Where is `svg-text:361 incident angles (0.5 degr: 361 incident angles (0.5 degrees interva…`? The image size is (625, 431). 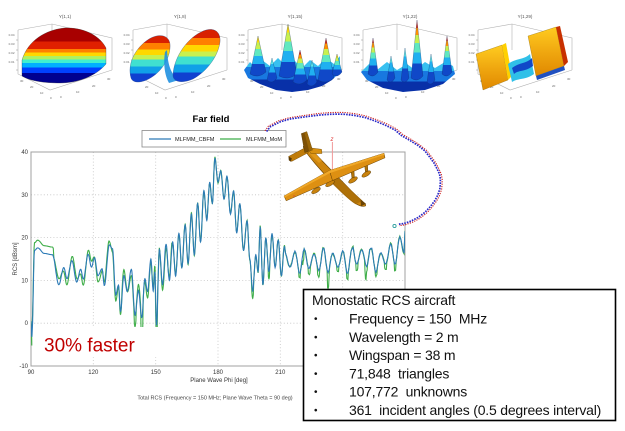 svg-text:361 incident angles (0.5 degr: 361 incident angles (0.5 degrees interva… is located at coordinates (475, 410).